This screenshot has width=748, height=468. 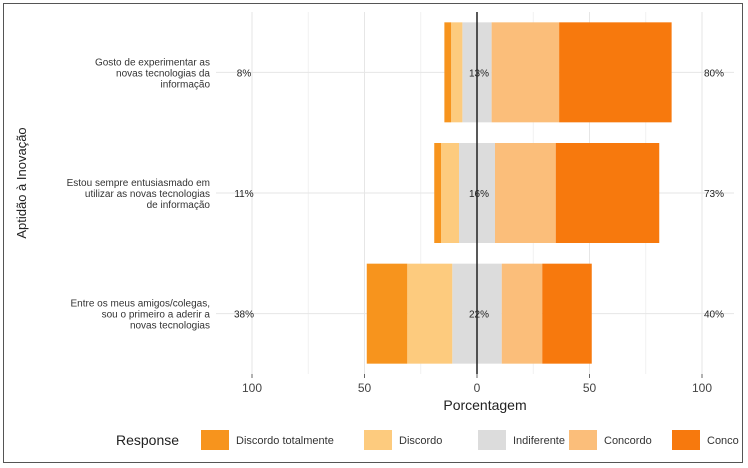 What do you see at coordinates (152, 62) in the screenshot?
I see `category-label: Gosto de experimentar as` at bounding box center [152, 62].